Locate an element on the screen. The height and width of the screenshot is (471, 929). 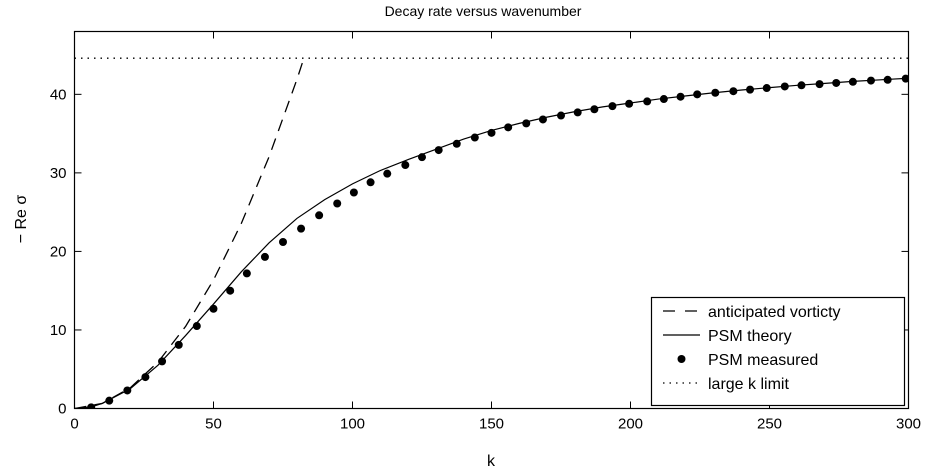
legend-entry: large k limit is located at coordinates (726, 384).